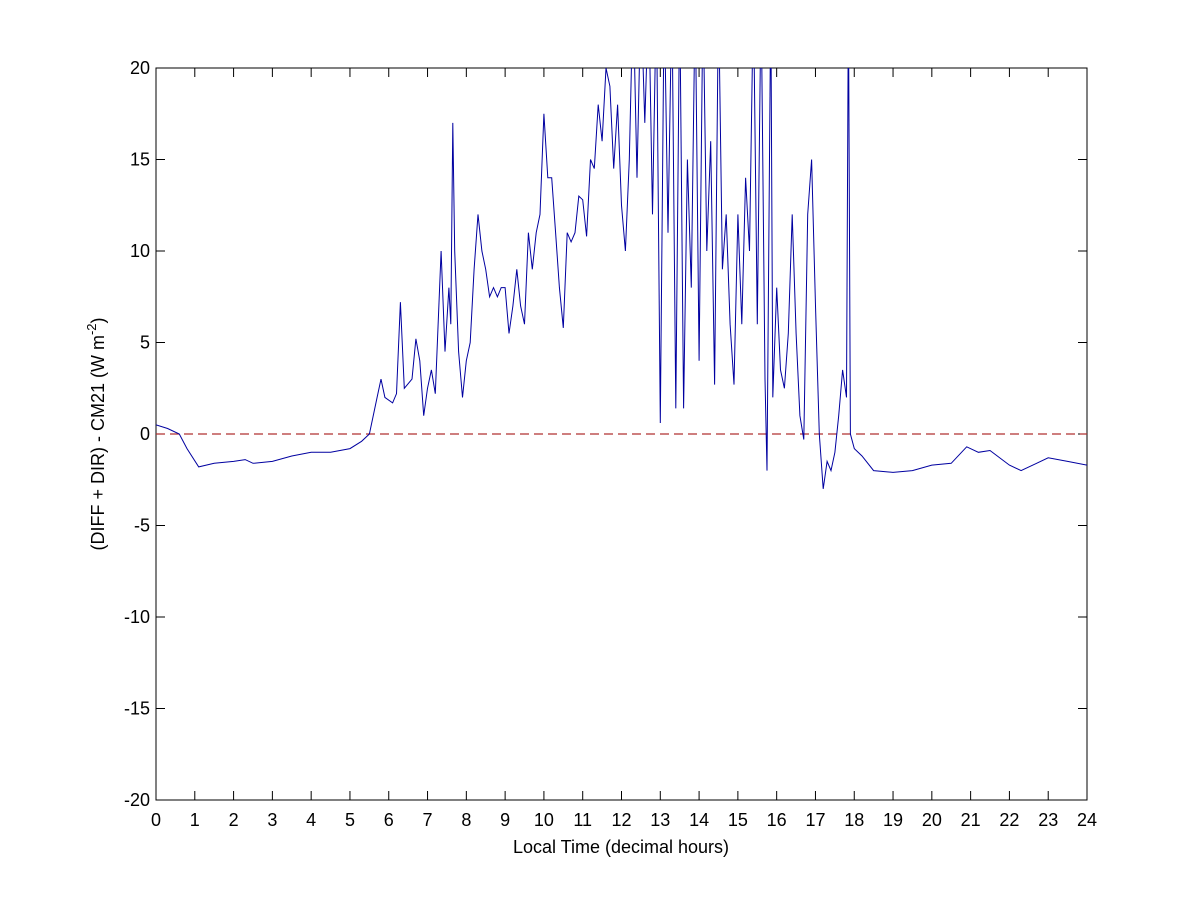 The image size is (1201, 900). What do you see at coordinates (195, 820) in the screenshot?
I see `x-tick-label: 1` at bounding box center [195, 820].